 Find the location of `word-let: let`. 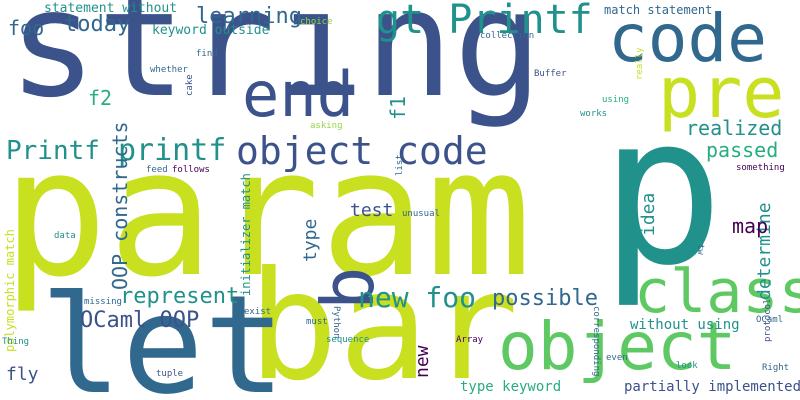

word-let: let is located at coordinates (163, 333).